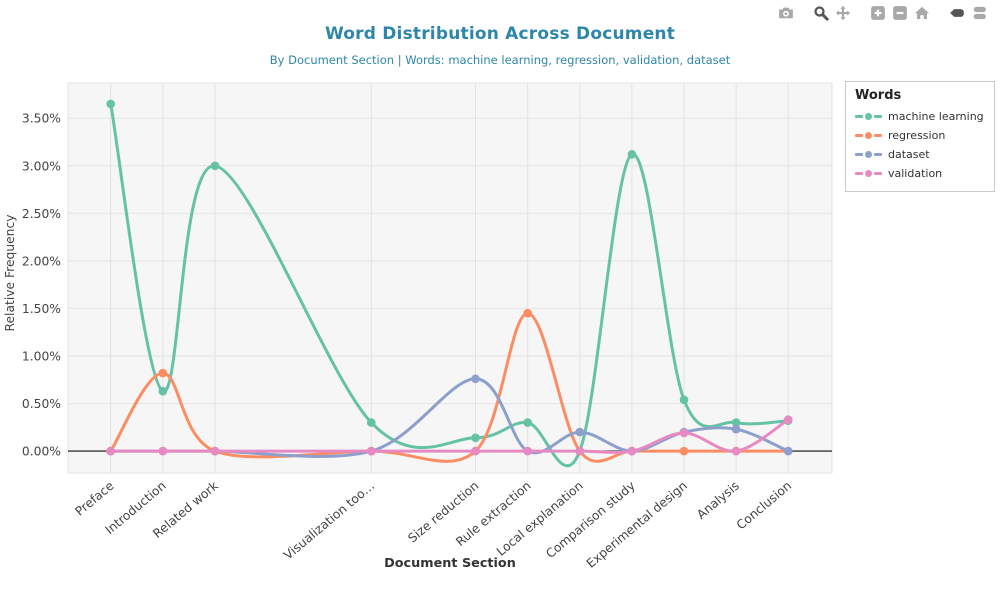  What do you see at coordinates (764, 506) in the screenshot?
I see `x-tick-label: Conclusion` at bounding box center [764, 506].